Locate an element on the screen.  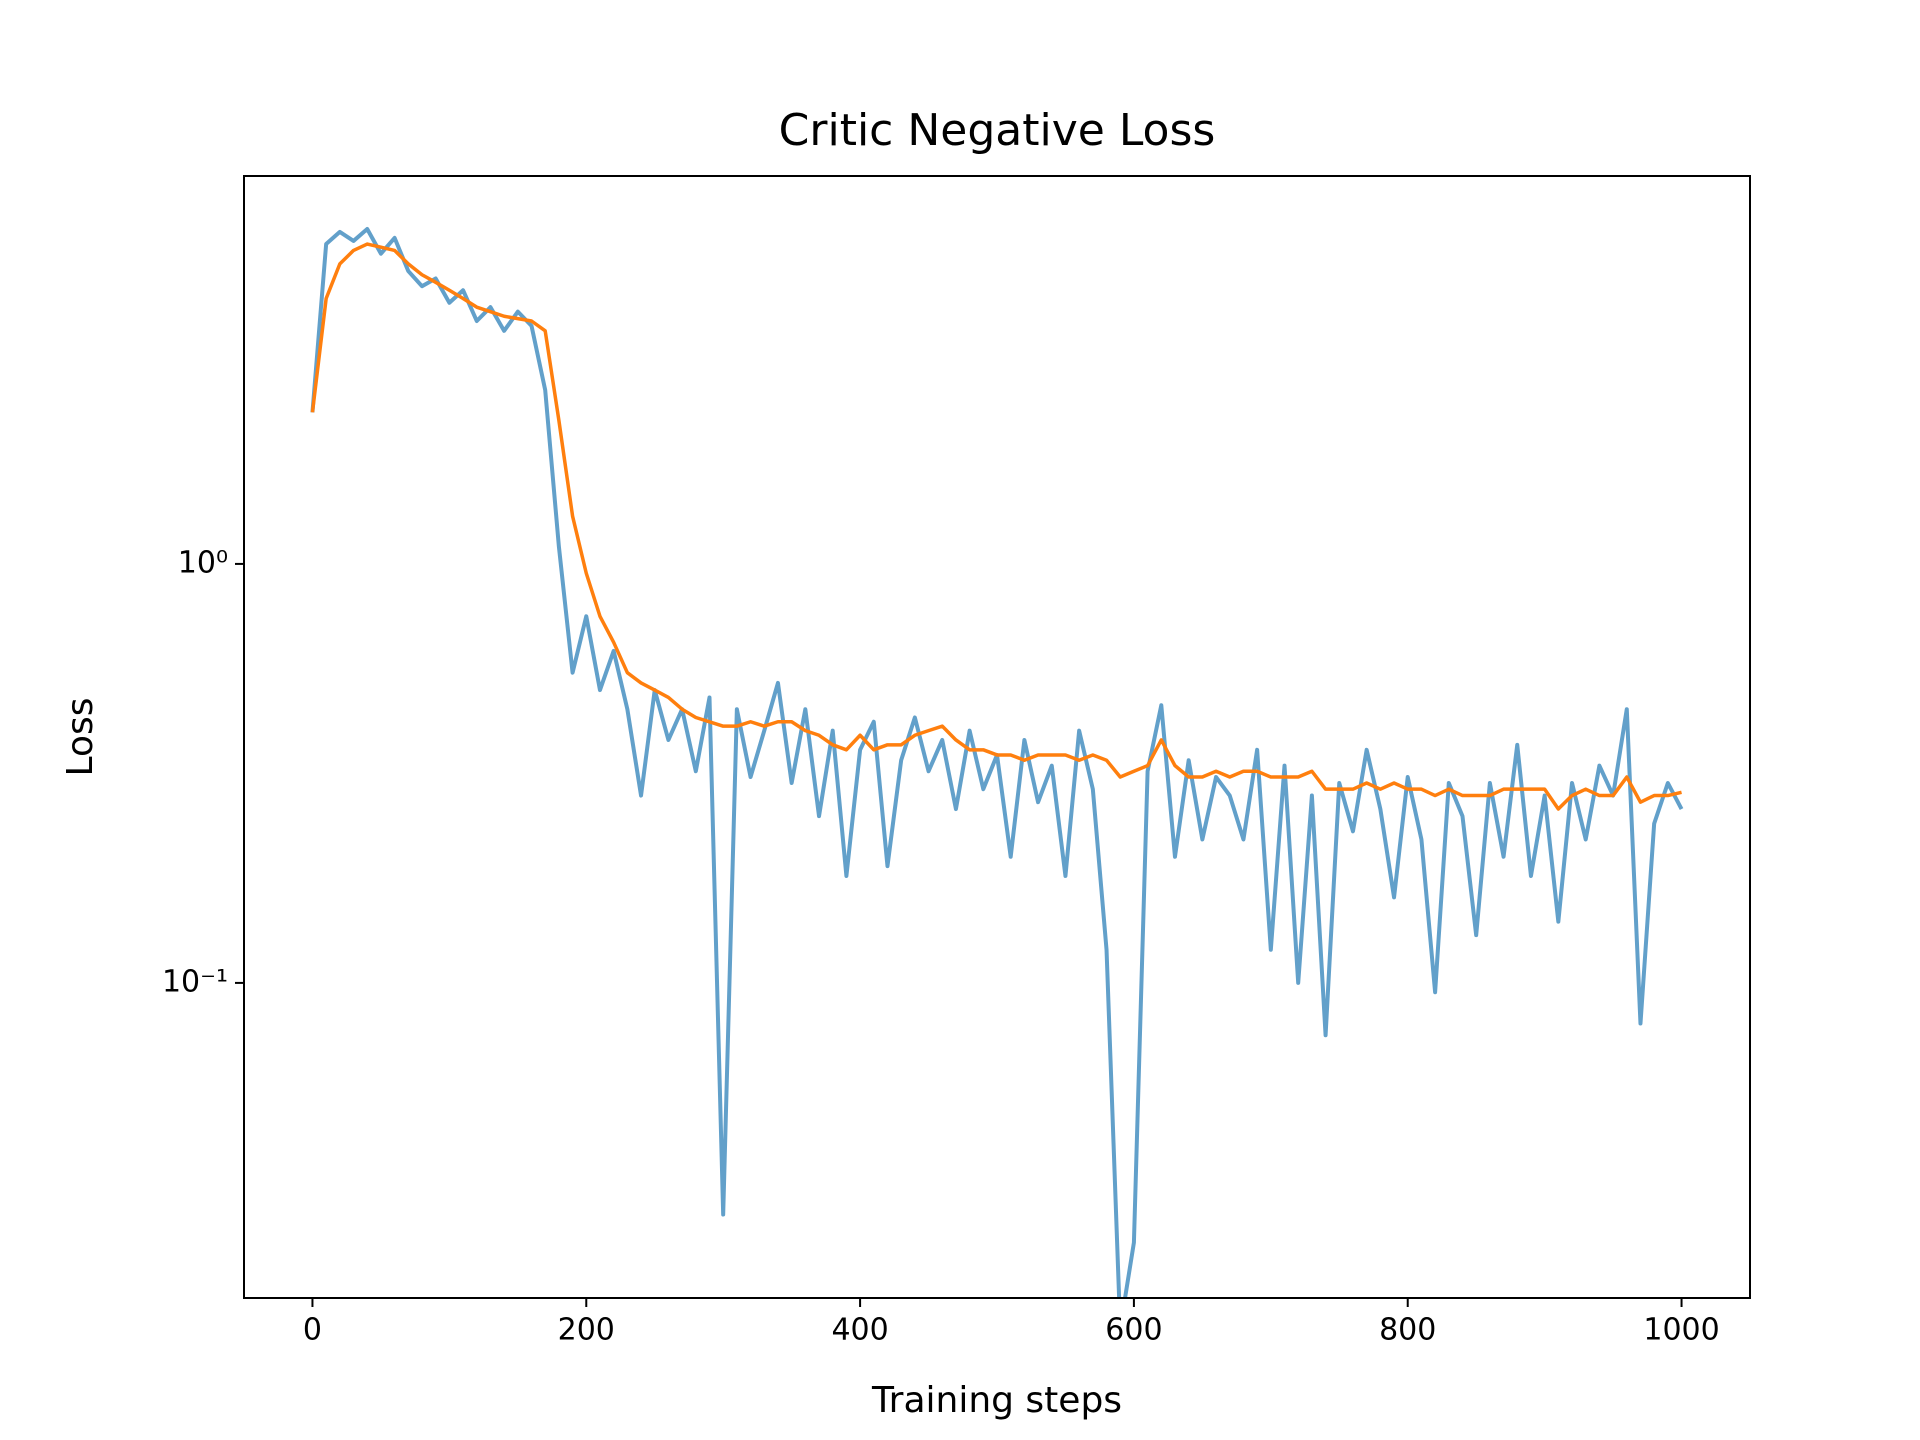
y-axis-label: Loss is located at coordinates (80, 737).